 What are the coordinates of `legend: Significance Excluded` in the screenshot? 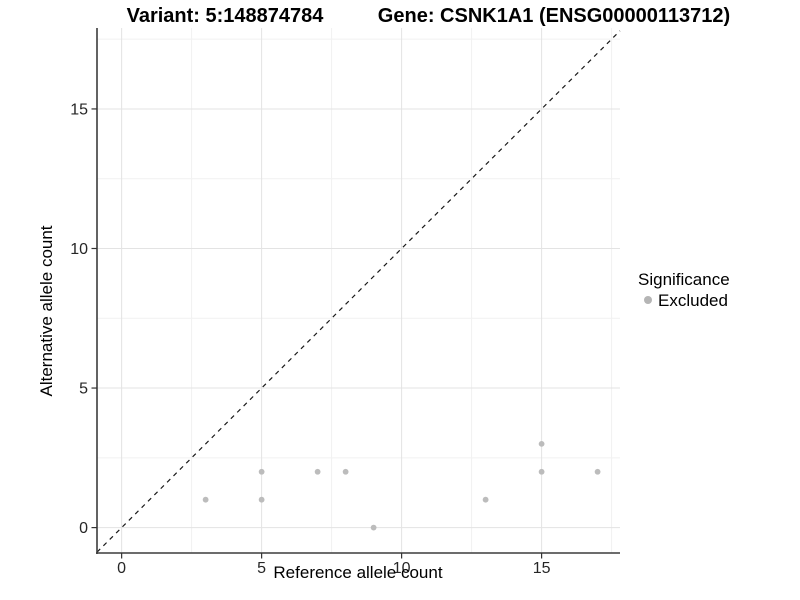 It's located at (684, 290).